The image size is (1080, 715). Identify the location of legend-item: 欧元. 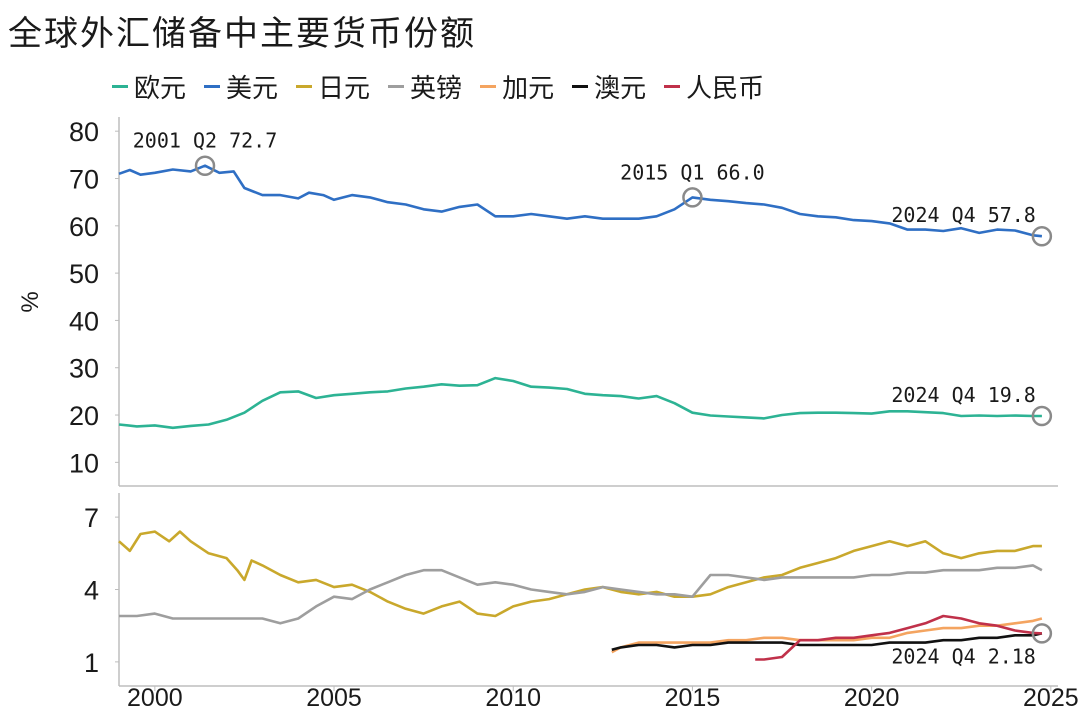
(149, 86).